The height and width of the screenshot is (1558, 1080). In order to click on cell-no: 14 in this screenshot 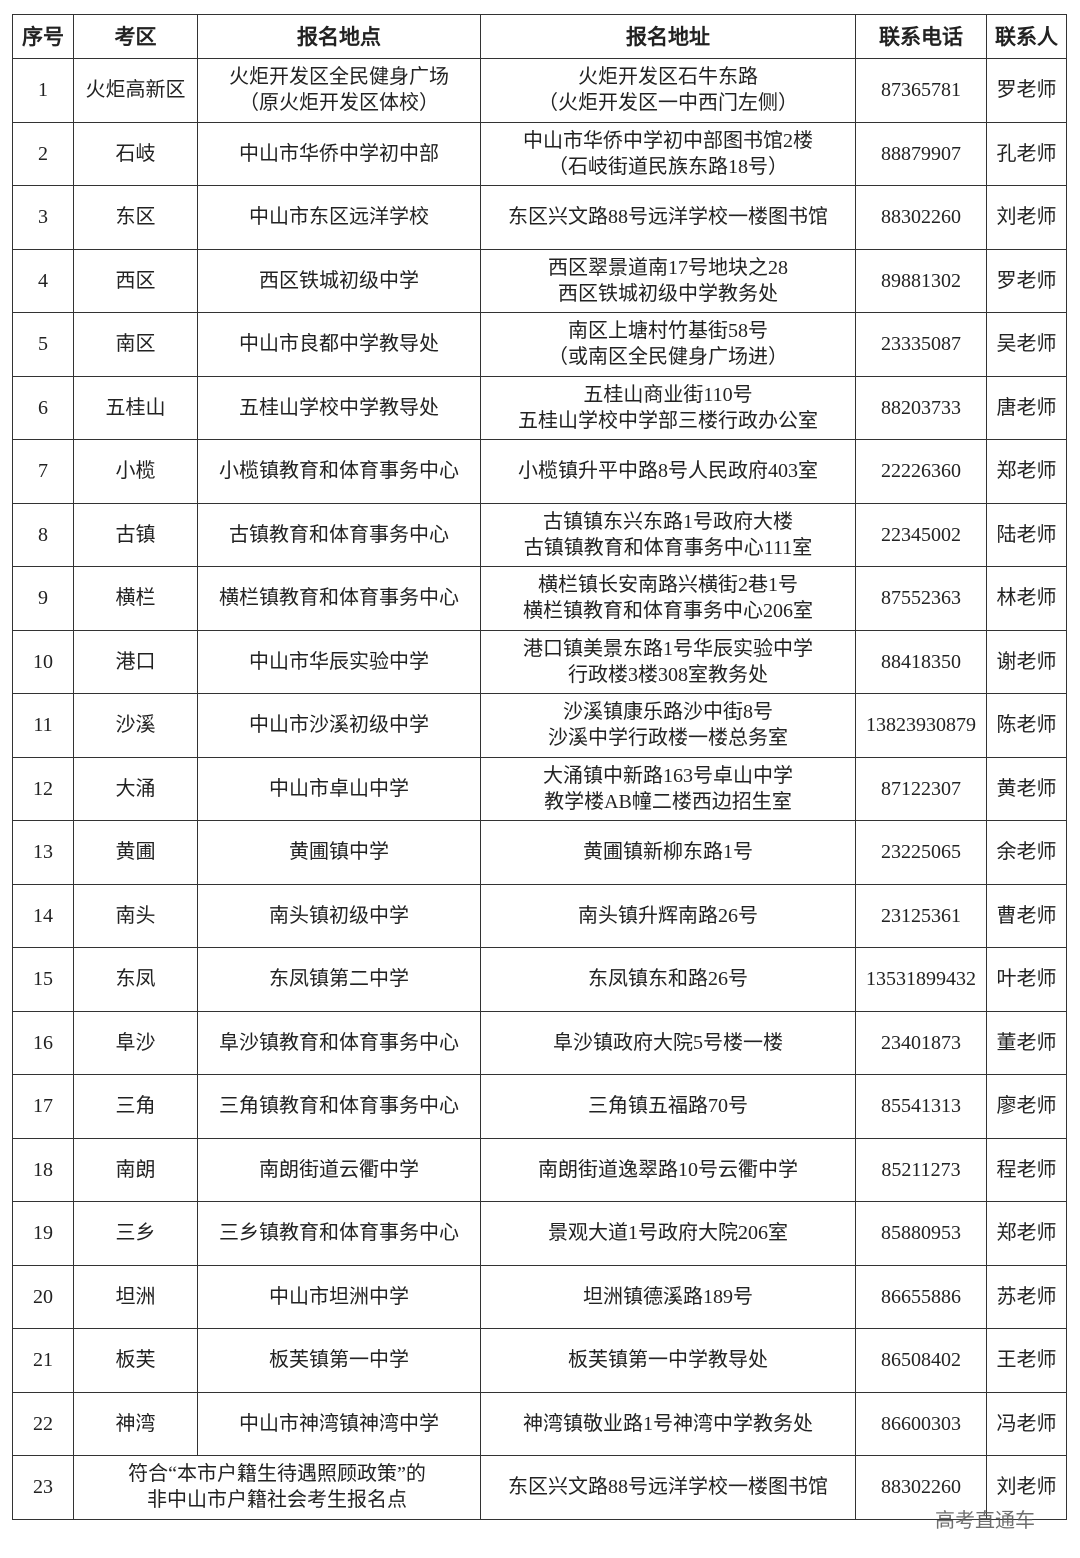, I will do `click(43, 915)`.